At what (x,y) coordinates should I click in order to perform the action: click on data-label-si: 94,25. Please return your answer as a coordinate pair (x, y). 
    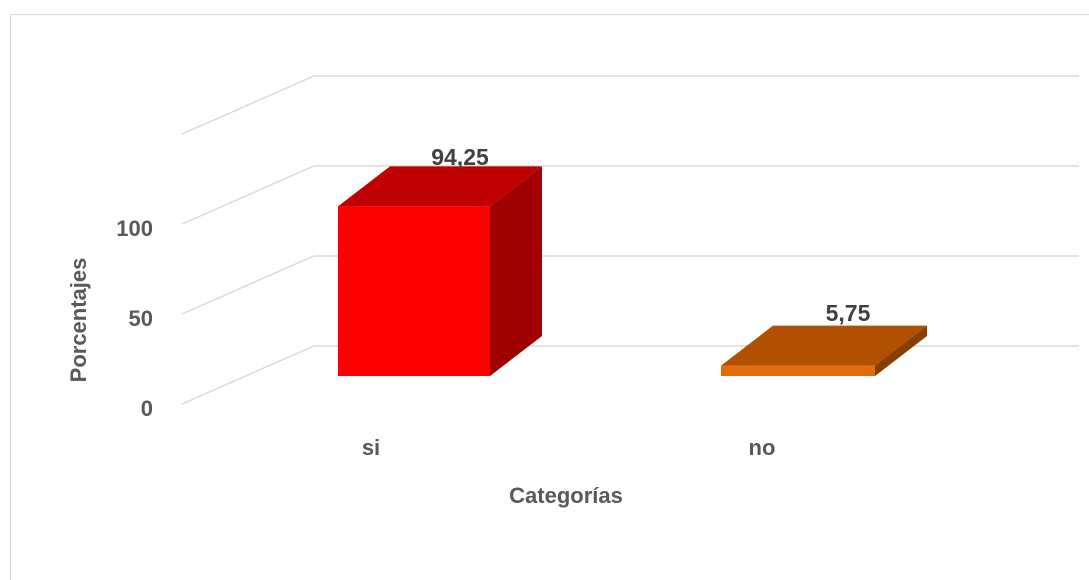
    Looking at the image, I should click on (460, 157).